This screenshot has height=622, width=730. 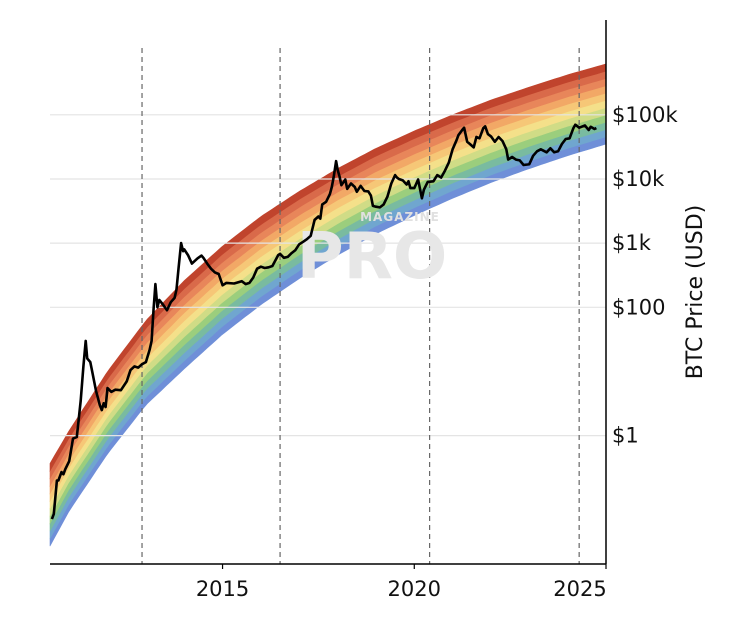 What do you see at coordinates (638, 307) in the screenshot?
I see `y-tick-label: $100` at bounding box center [638, 307].